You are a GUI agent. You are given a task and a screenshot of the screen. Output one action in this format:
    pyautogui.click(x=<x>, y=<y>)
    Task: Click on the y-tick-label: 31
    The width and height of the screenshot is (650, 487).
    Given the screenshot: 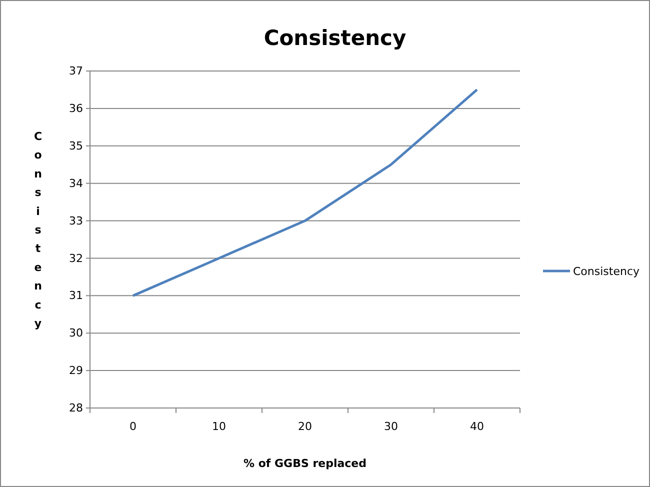 What is the action you would take?
    pyautogui.click(x=76, y=295)
    